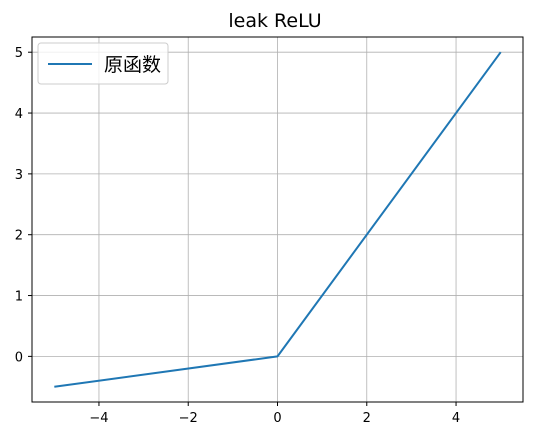 This screenshot has height=440, width=533. I want to click on x-tick-label: −2, so click(188, 418).